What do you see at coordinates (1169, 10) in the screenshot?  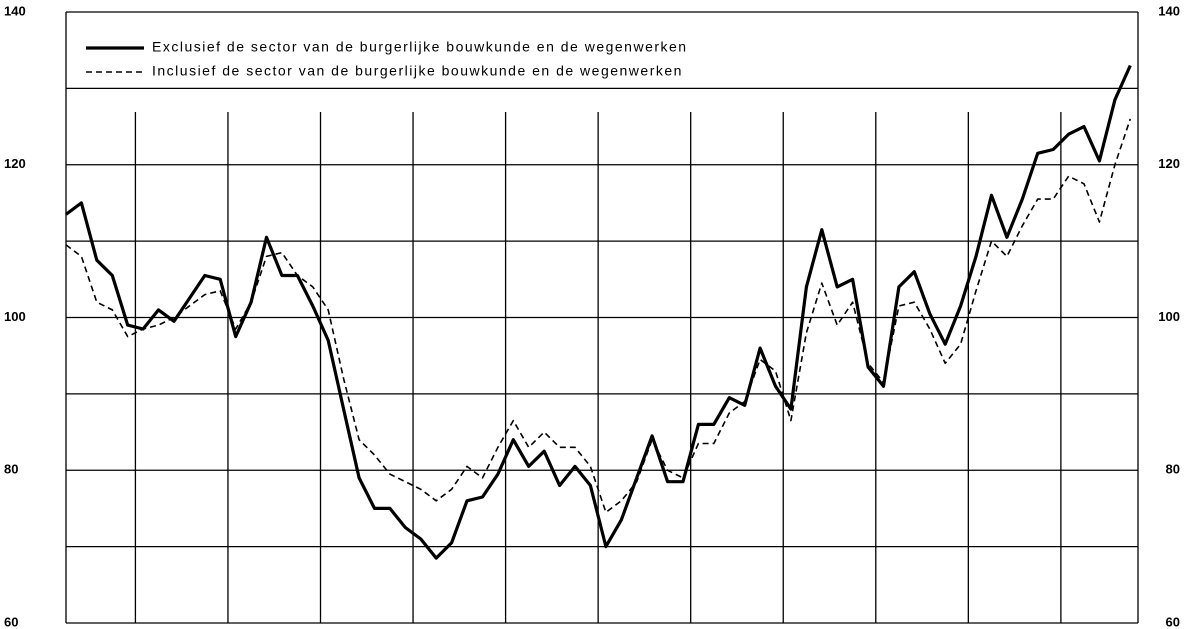 I see `y2-tick-label: 140` at bounding box center [1169, 10].